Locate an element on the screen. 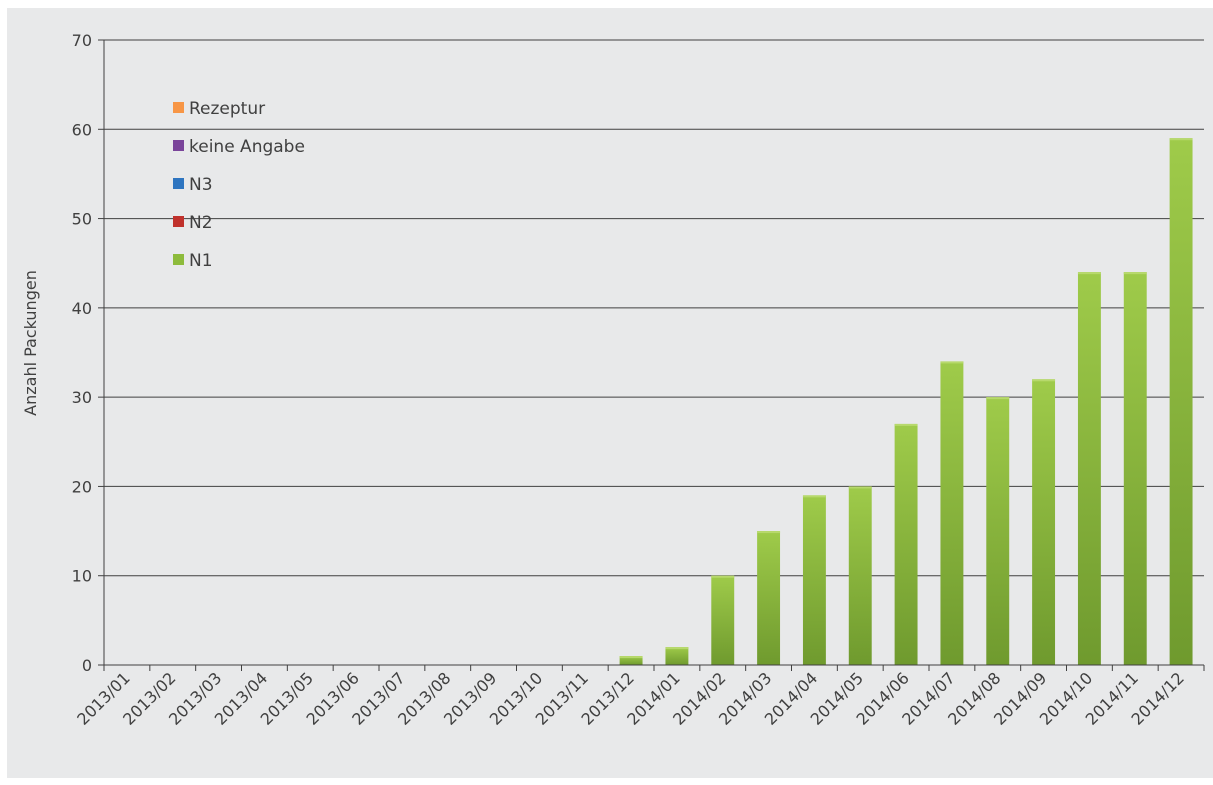  legend-label: Rezeptur is located at coordinates (227, 109).